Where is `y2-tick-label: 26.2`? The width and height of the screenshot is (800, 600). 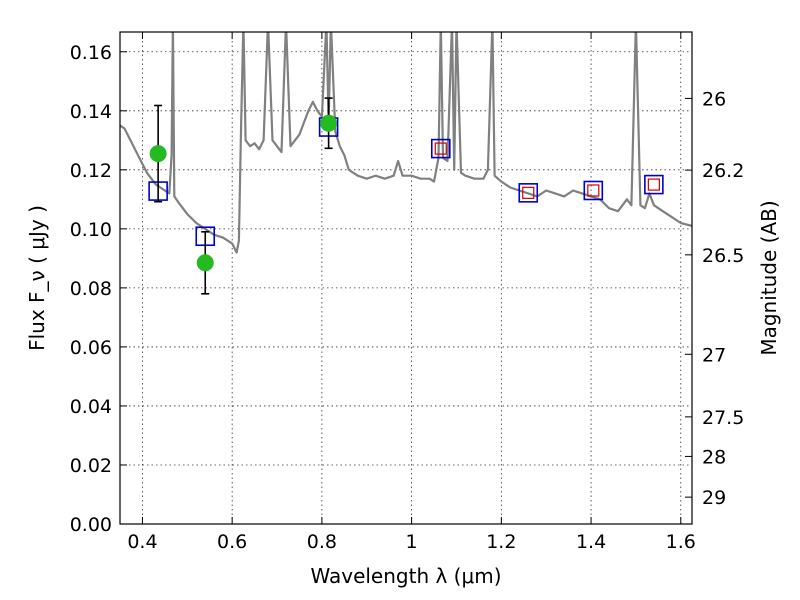
y2-tick-label: 26.2 is located at coordinates (723, 171).